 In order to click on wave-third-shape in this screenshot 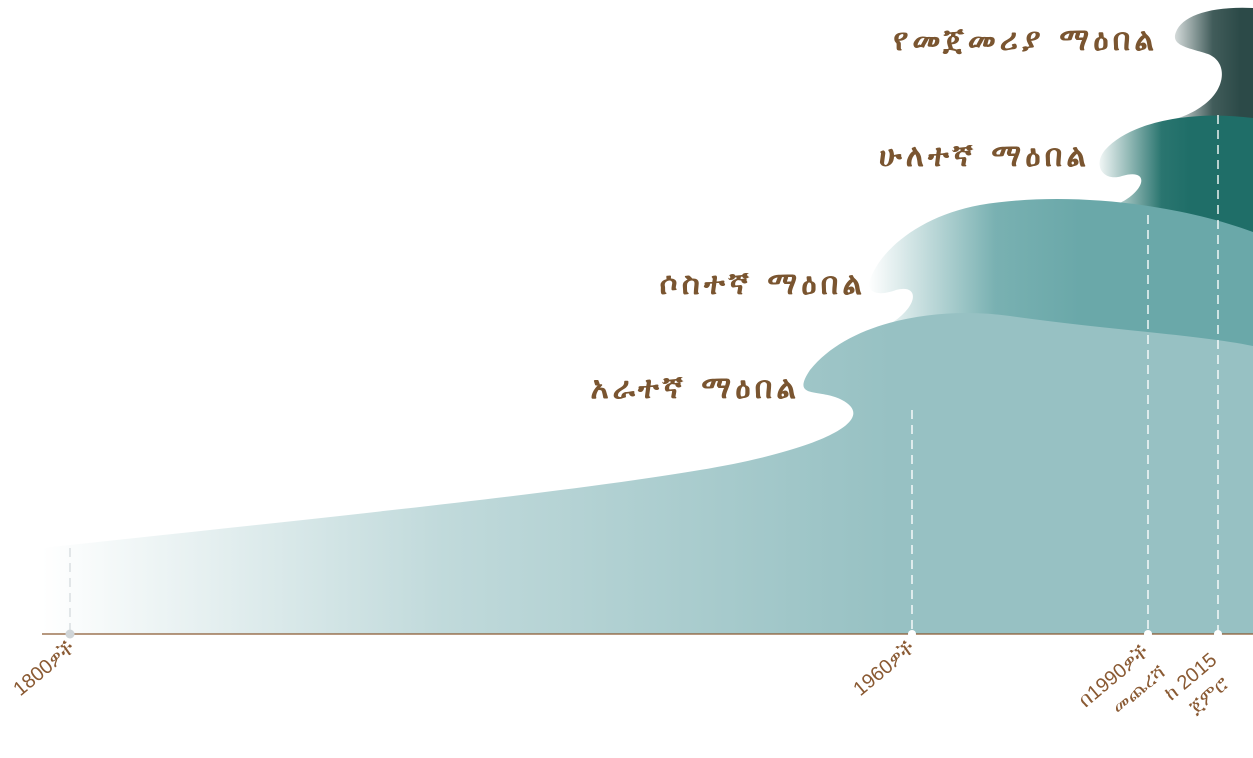, I will do `click(1057, 274)`.